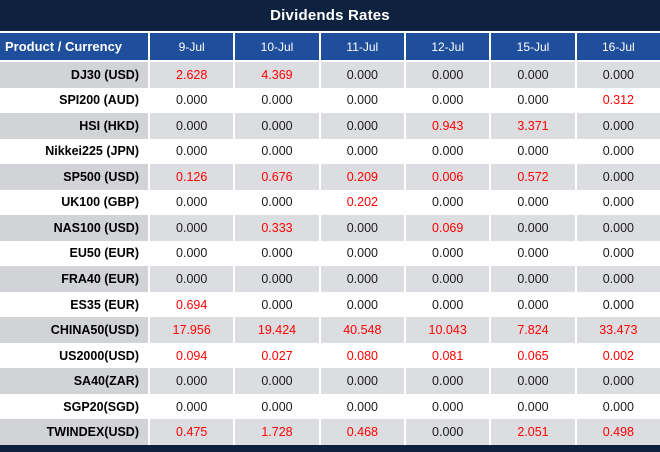 The height and width of the screenshot is (452, 660). Describe the element at coordinates (533, 432) in the screenshot. I see `value-cell: 2.051` at that location.